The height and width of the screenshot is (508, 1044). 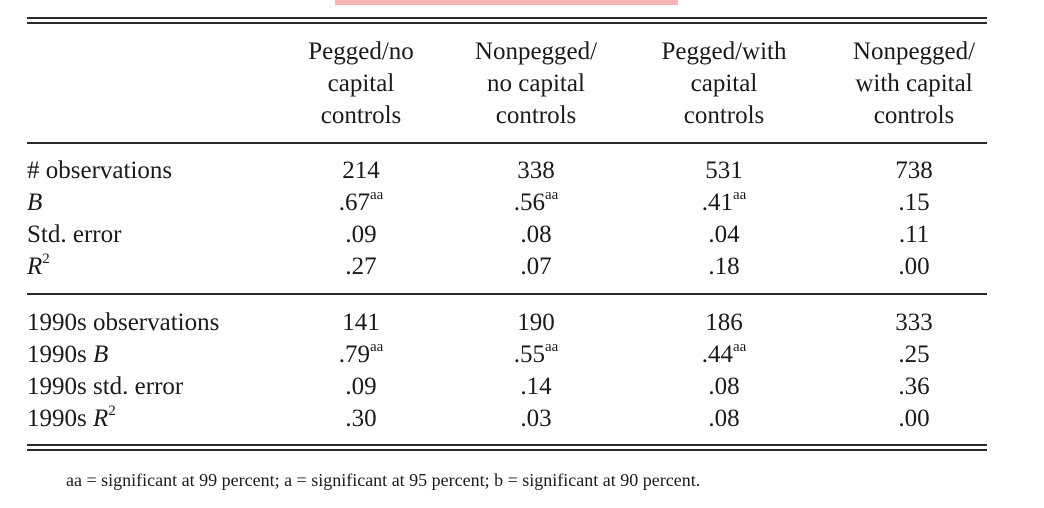 I want to click on row-label-std-error: Std. error, so click(x=74, y=235).